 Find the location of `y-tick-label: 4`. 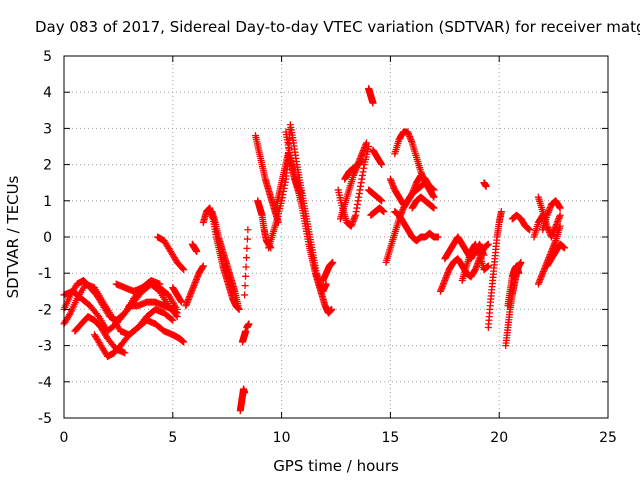

y-tick-label: 4 is located at coordinates (47, 93).